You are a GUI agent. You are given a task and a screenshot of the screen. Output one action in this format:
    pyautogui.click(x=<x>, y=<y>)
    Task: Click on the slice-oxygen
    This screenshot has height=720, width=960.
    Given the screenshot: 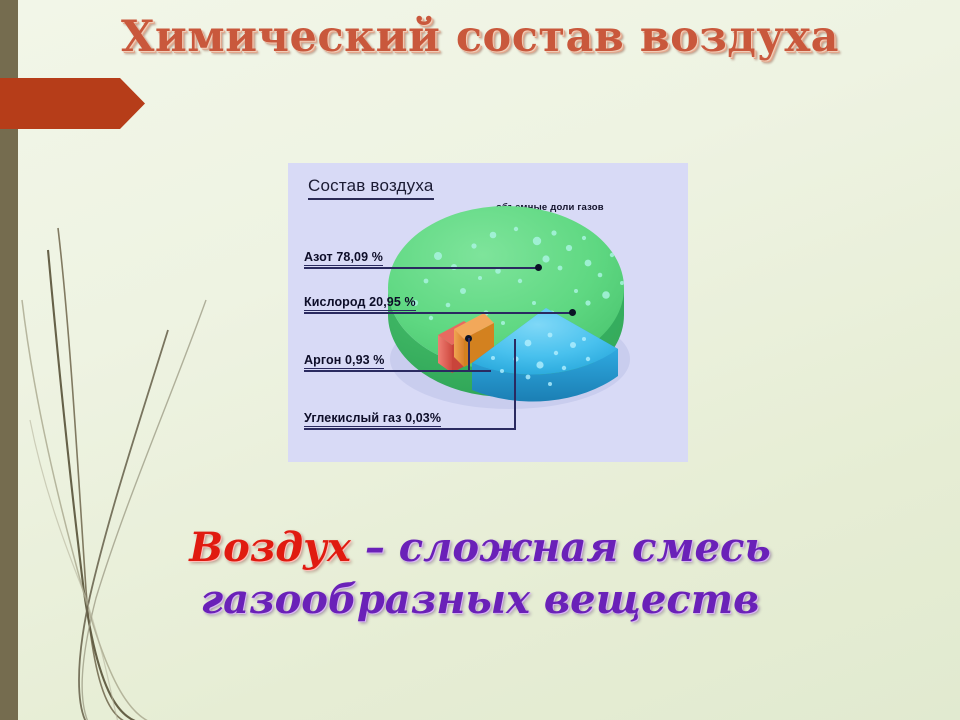 What is the action you would take?
    pyautogui.click(x=545, y=355)
    